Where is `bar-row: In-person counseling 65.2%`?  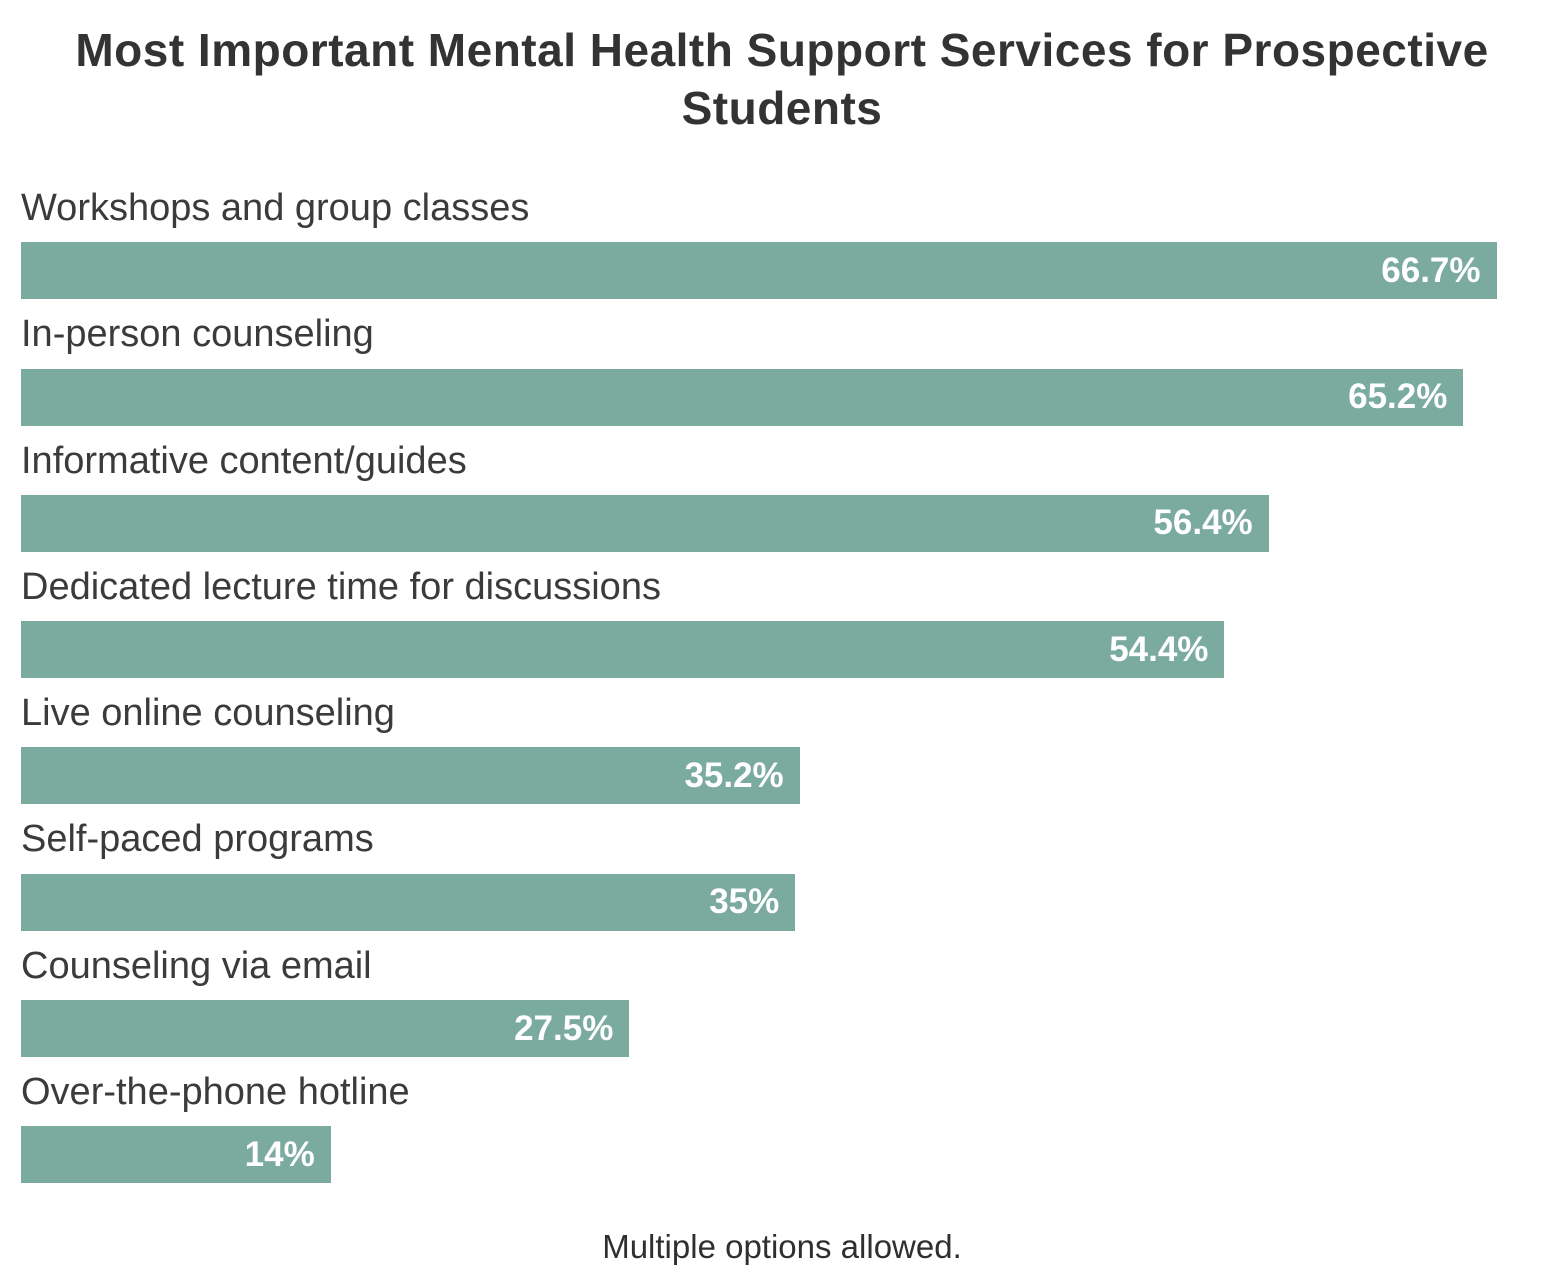
bar-row: In-person counseling 65.2% is located at coordinates (782, 367).